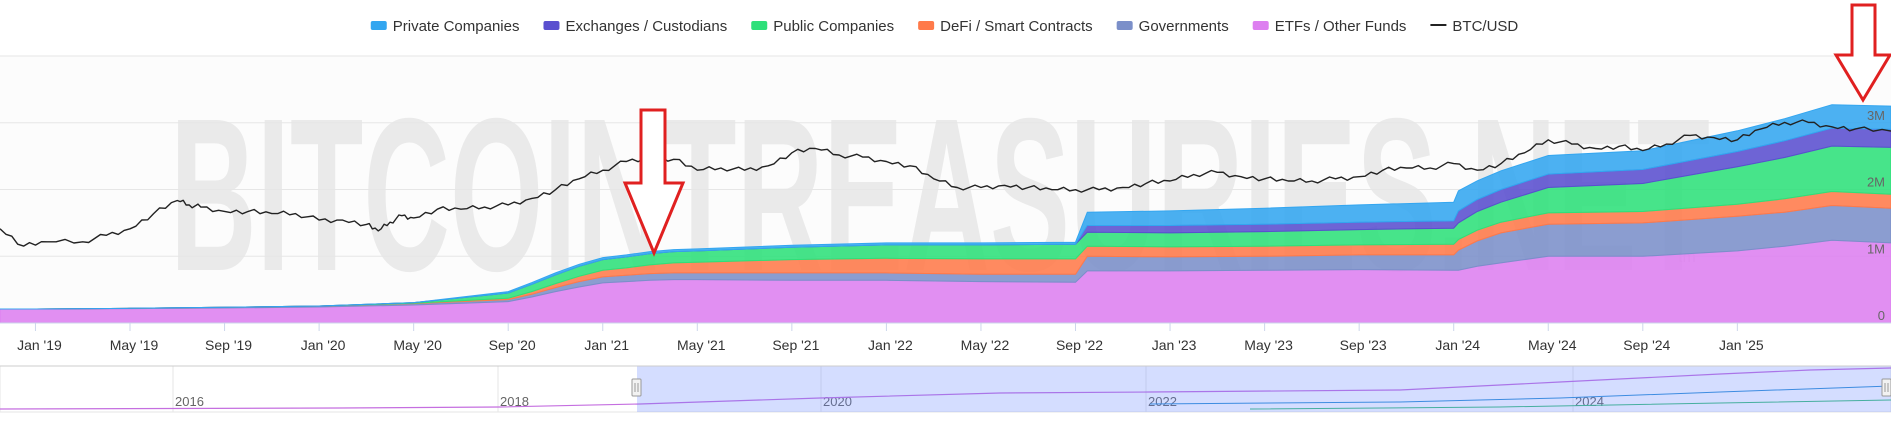  What do you see at coordinates (417, 345) in the screenshot?
I see `x-tick-label: May '20` at bounding box center [417, 345].